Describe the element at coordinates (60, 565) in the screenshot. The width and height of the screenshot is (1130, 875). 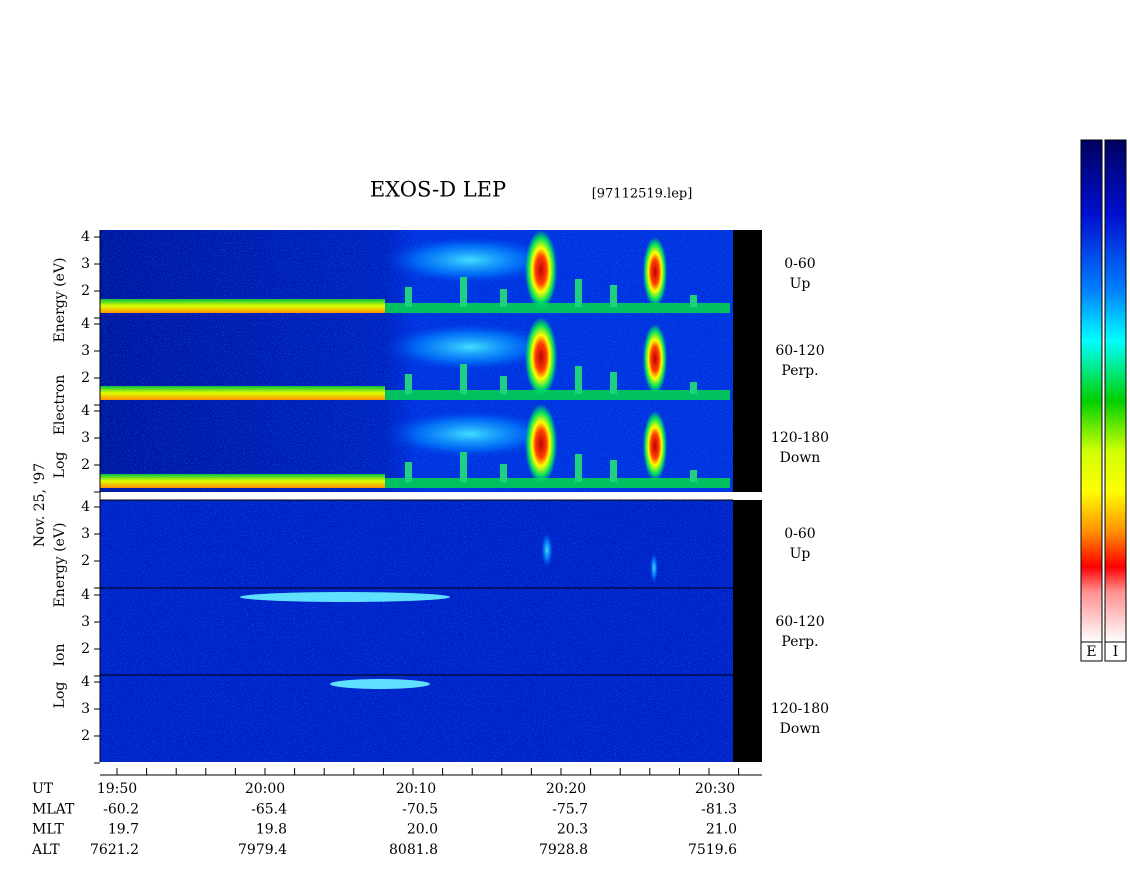
I see `ion-axis-label: Energy (eV)` at that location.